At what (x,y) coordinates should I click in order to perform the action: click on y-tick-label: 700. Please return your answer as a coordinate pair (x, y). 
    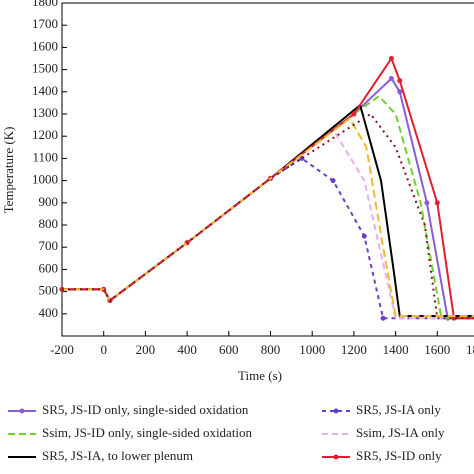
    Looking at the image, I should click on (49, 245).